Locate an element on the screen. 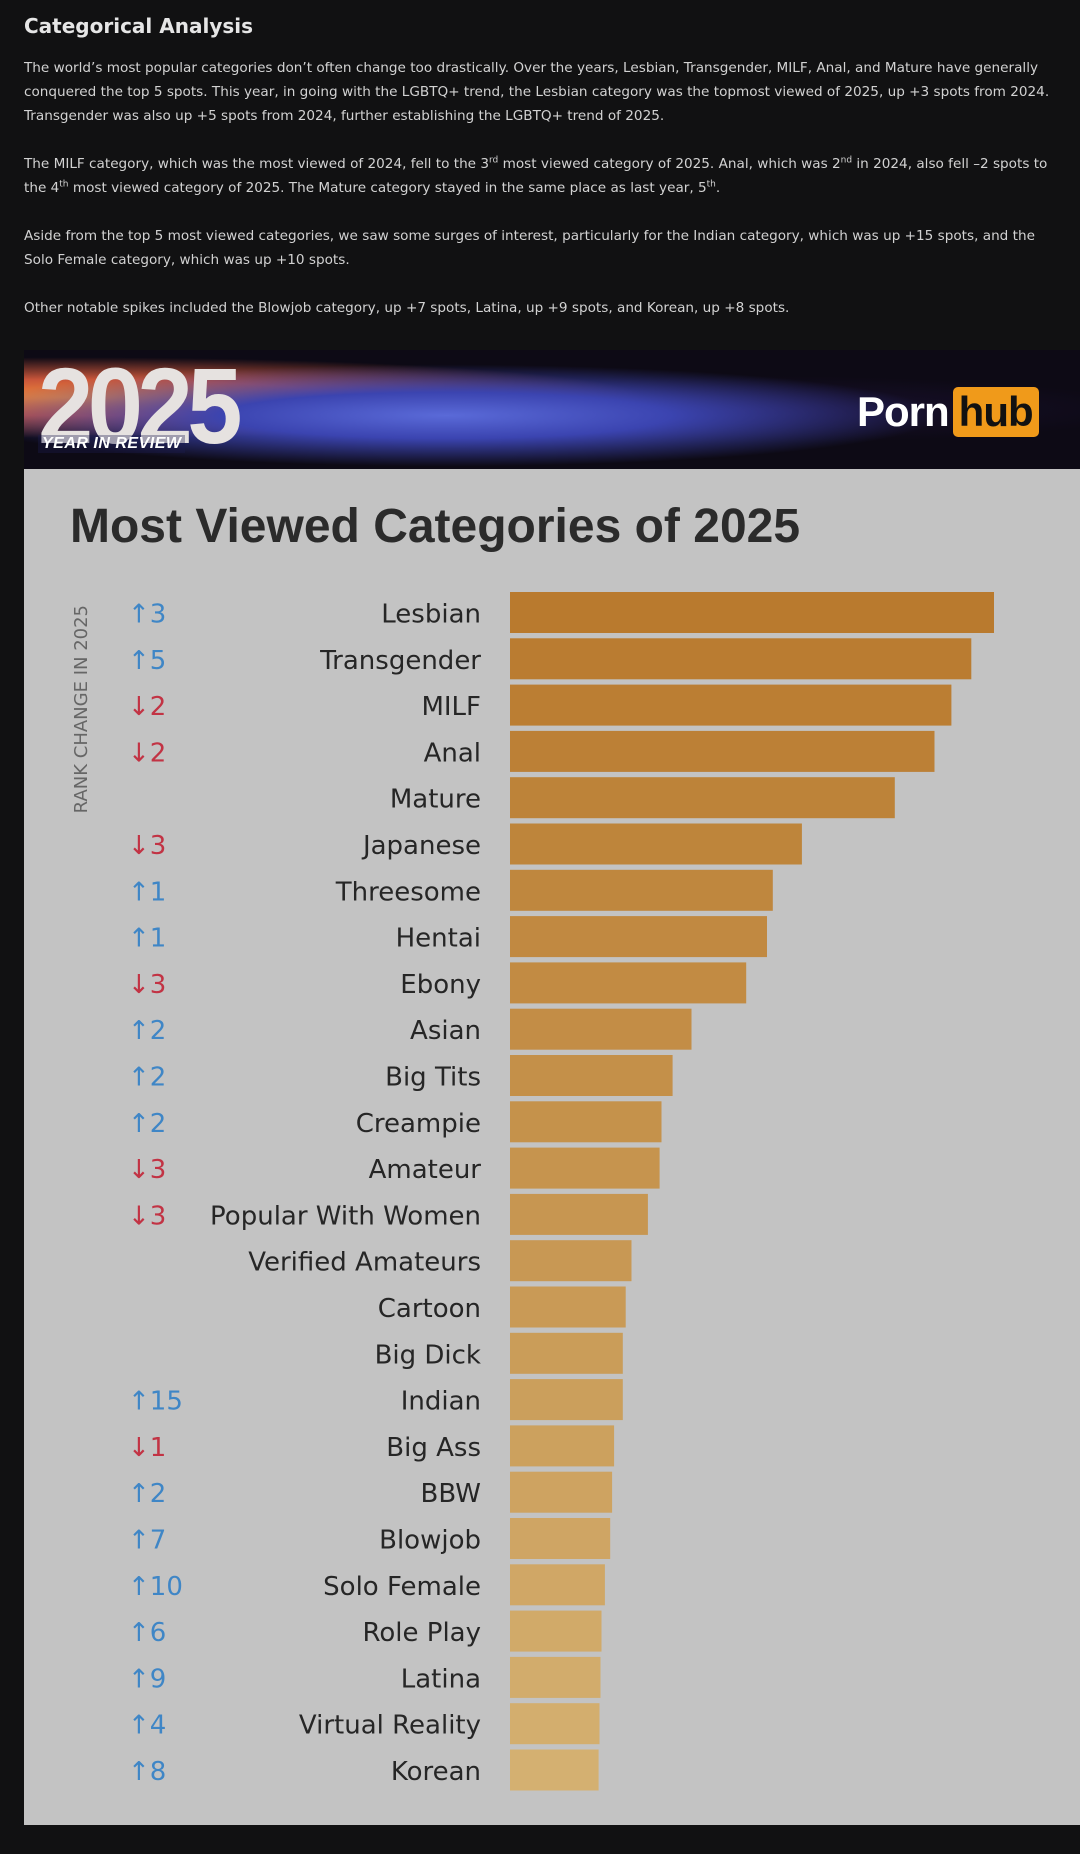 This screenshot has width=1080, height=1854. category-label: Japanese is located at coordinates (421, 846).